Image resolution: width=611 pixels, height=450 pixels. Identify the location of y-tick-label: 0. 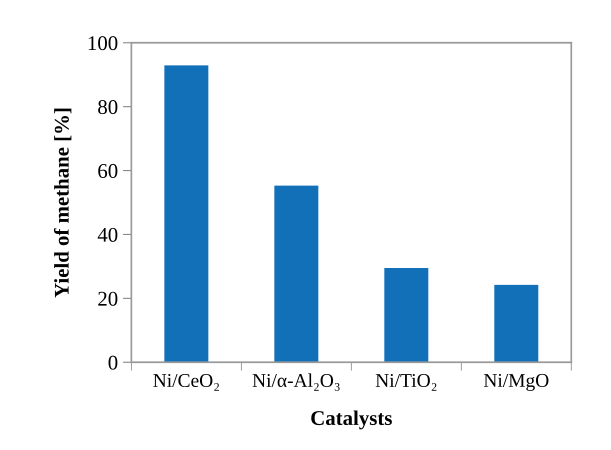
(113, 363).